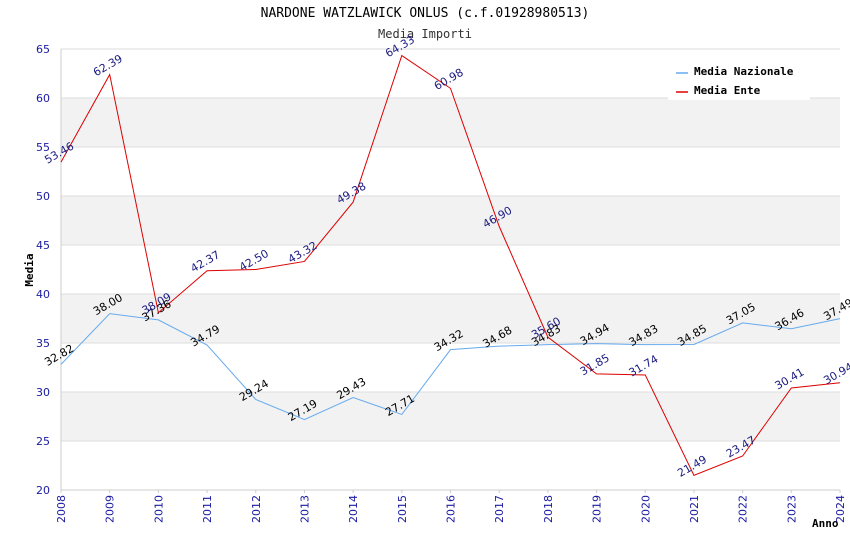  What do you see at coordinates (158, 509) in the screenshot?
I see `x-tick-label: 2010` at bounding box center [158, 509].